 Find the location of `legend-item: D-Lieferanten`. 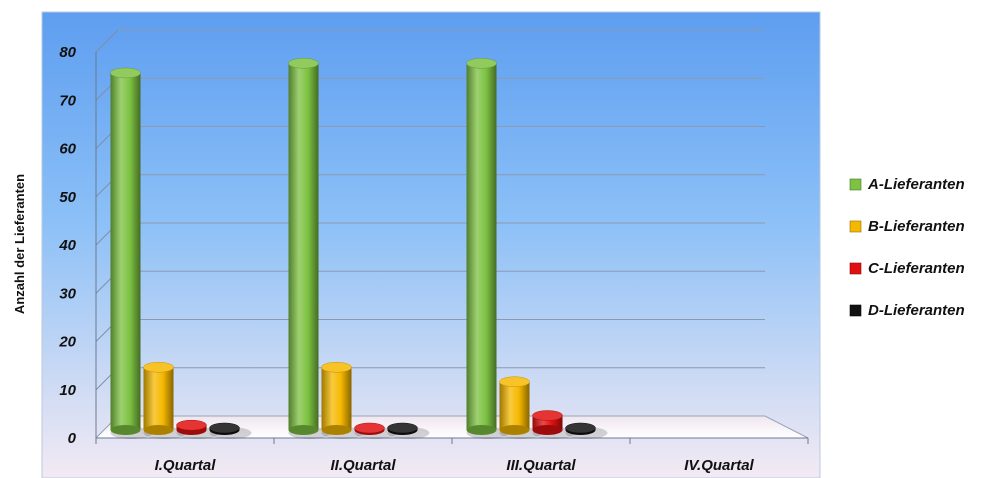

legend-item: D-Lieferanten is located at coordinates (907, 310).